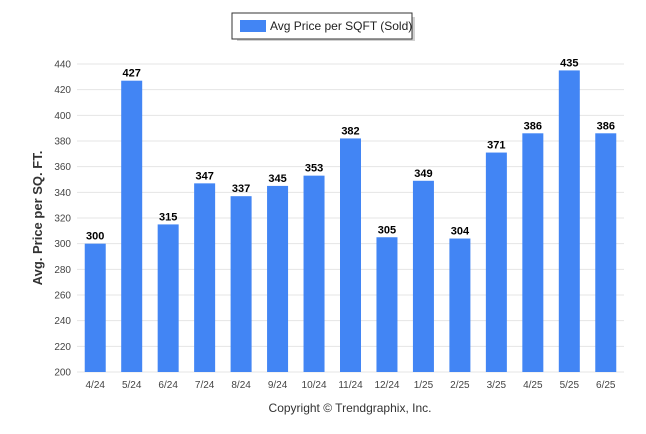  Describe the element at coordinates (62, 270) in the screenshot. I see `y-tick-label: 280` at that location.